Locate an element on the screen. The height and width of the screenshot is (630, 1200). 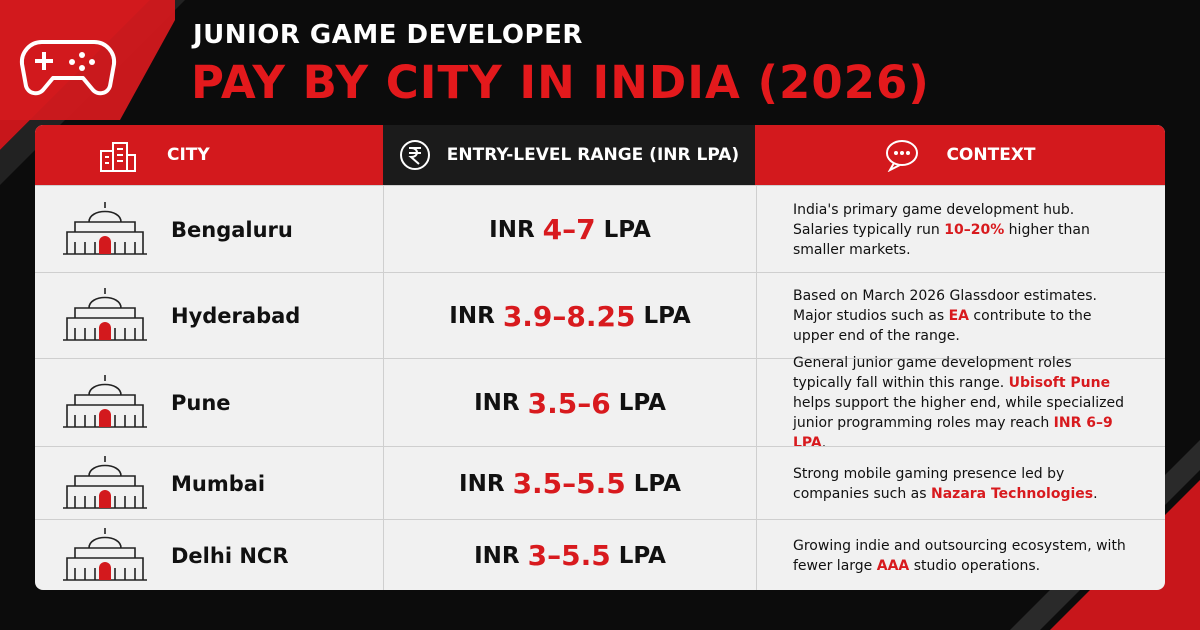
pay-range: INR 3.5–6 LPA is located at coordinates (570, 403).